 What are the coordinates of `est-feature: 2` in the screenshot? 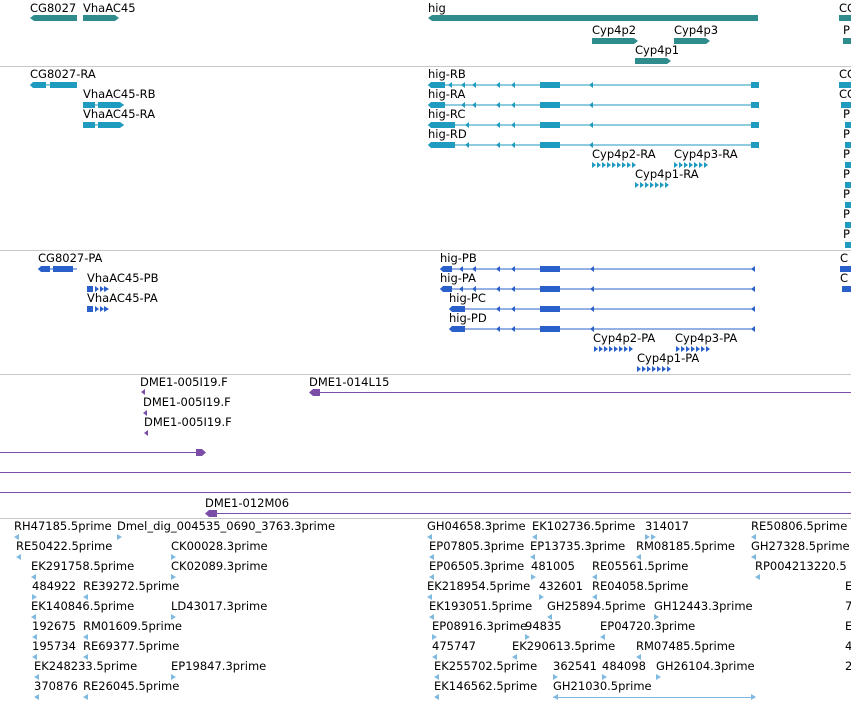 It's located at (848, 666).